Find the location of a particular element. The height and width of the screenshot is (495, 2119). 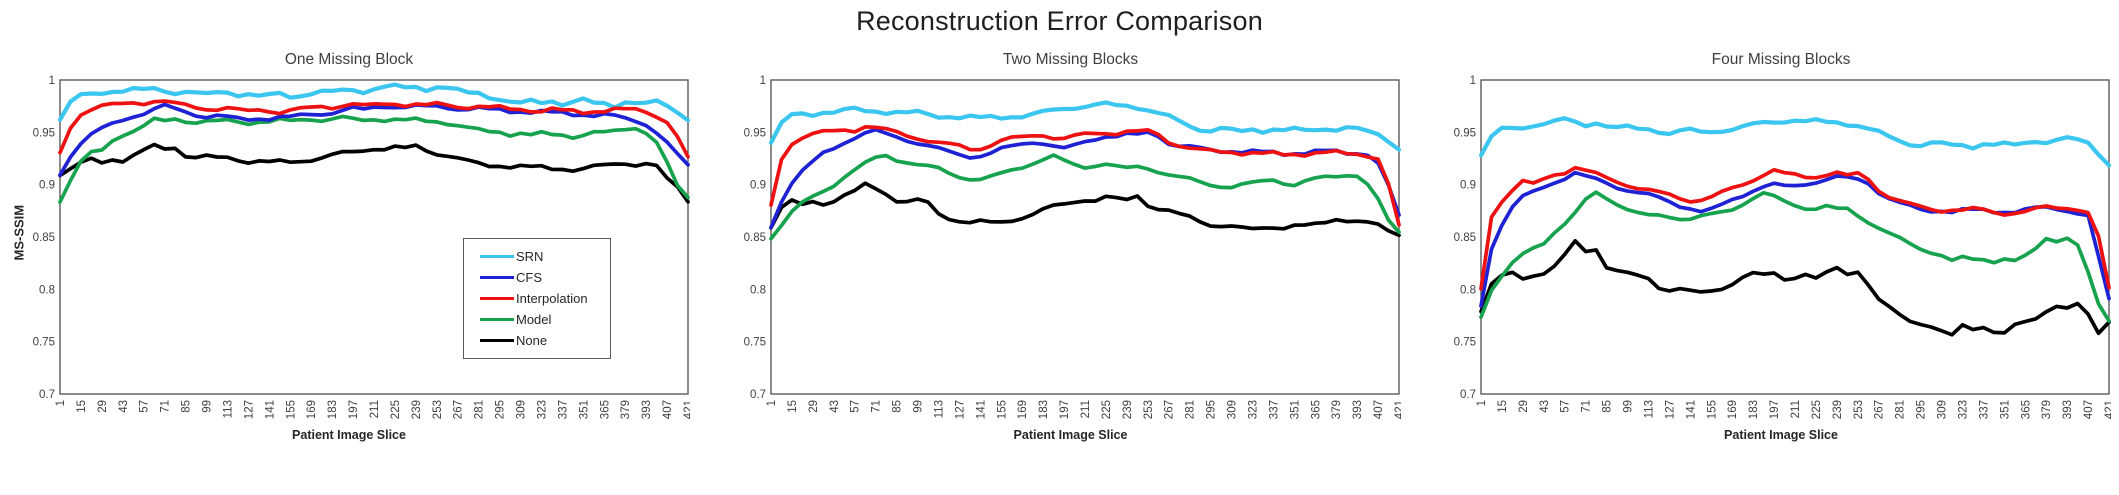

legend-label: Interpolation is located at coordinates (552, 298).